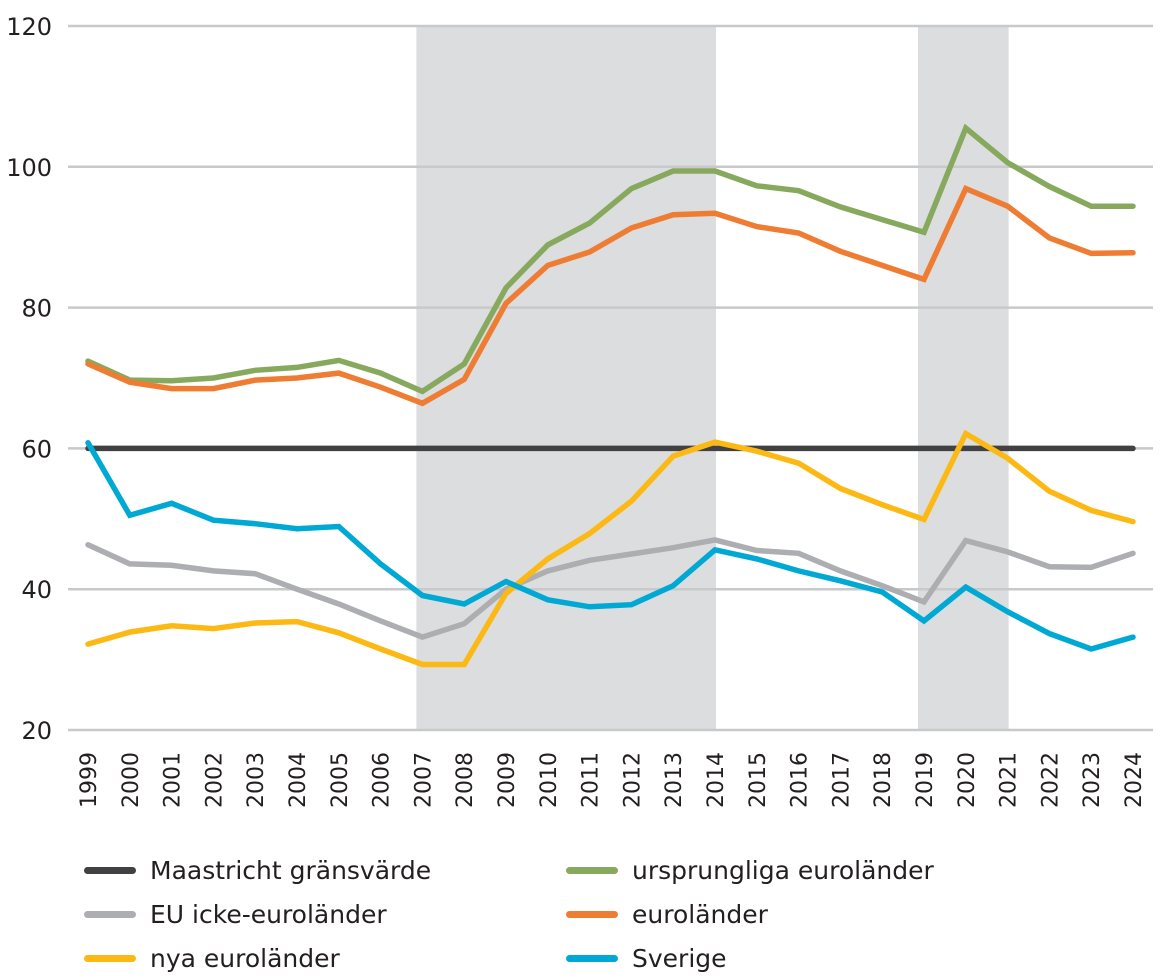 The image size is (1169, 978). Describe the element at coordinates (214, 780) in the screenshot. I see `x-tick-label: 2002` at that location.